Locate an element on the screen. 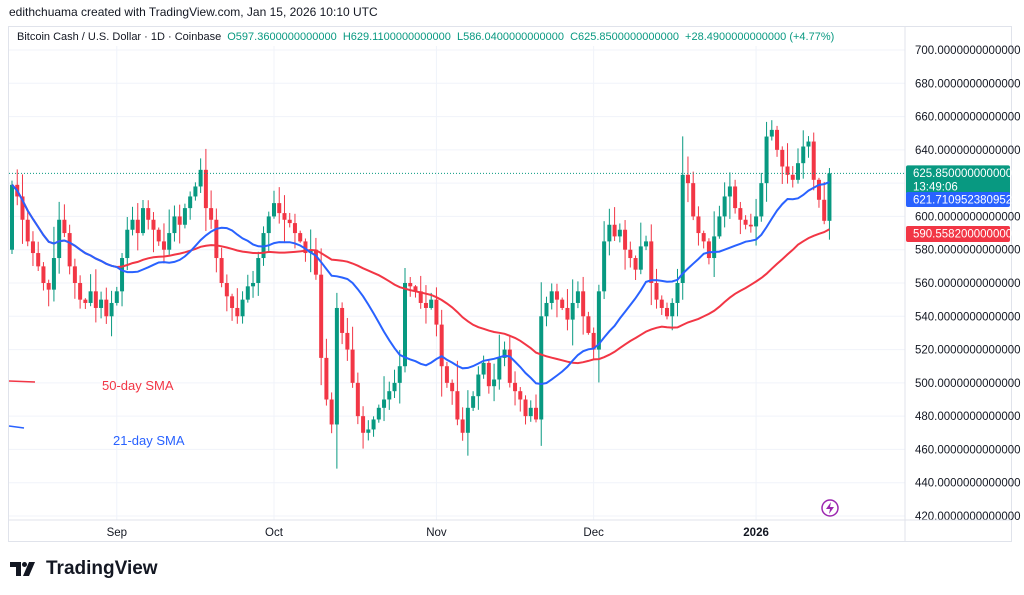 Image resolution: width=1024 pixels, height=595 pixels. tradingview-logo: TradingView is located at coordinates (84, 569).